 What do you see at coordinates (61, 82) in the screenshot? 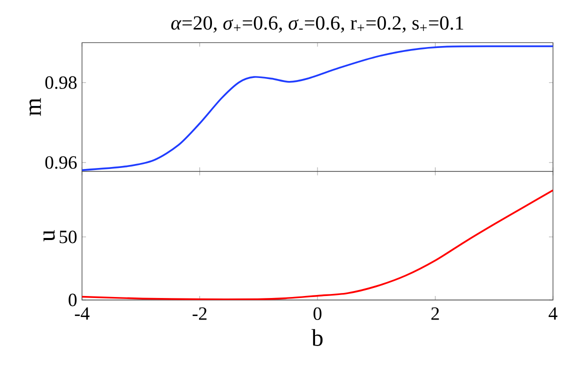
I see `y-tick-label: 0.98` at bounding box center [61, 82].